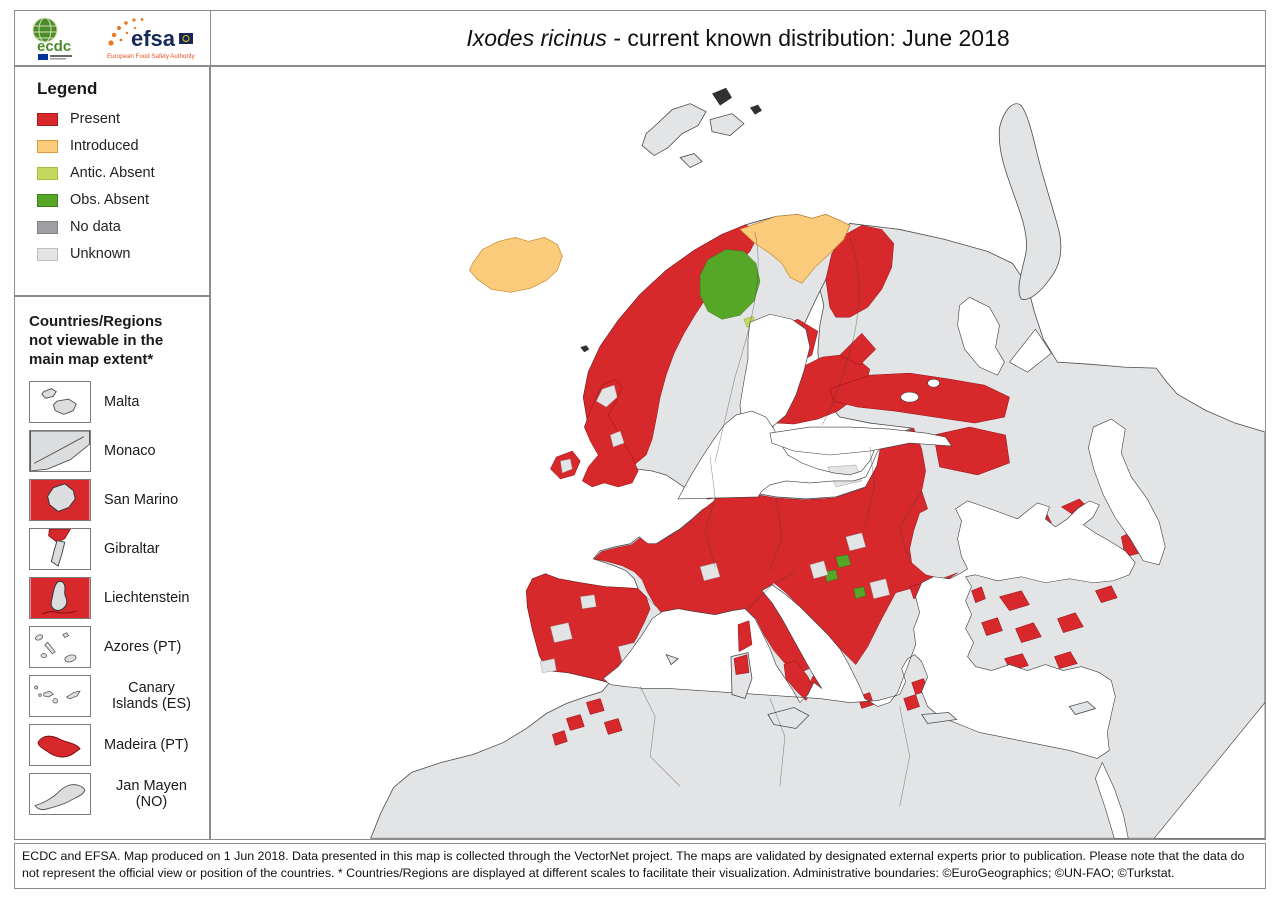 This screenshot has width=1280, height=904. What do you see at coordinates (132, 548) in the screenshot?
I see `inset-label: Gibraltar` at bounding box center [132, 548].